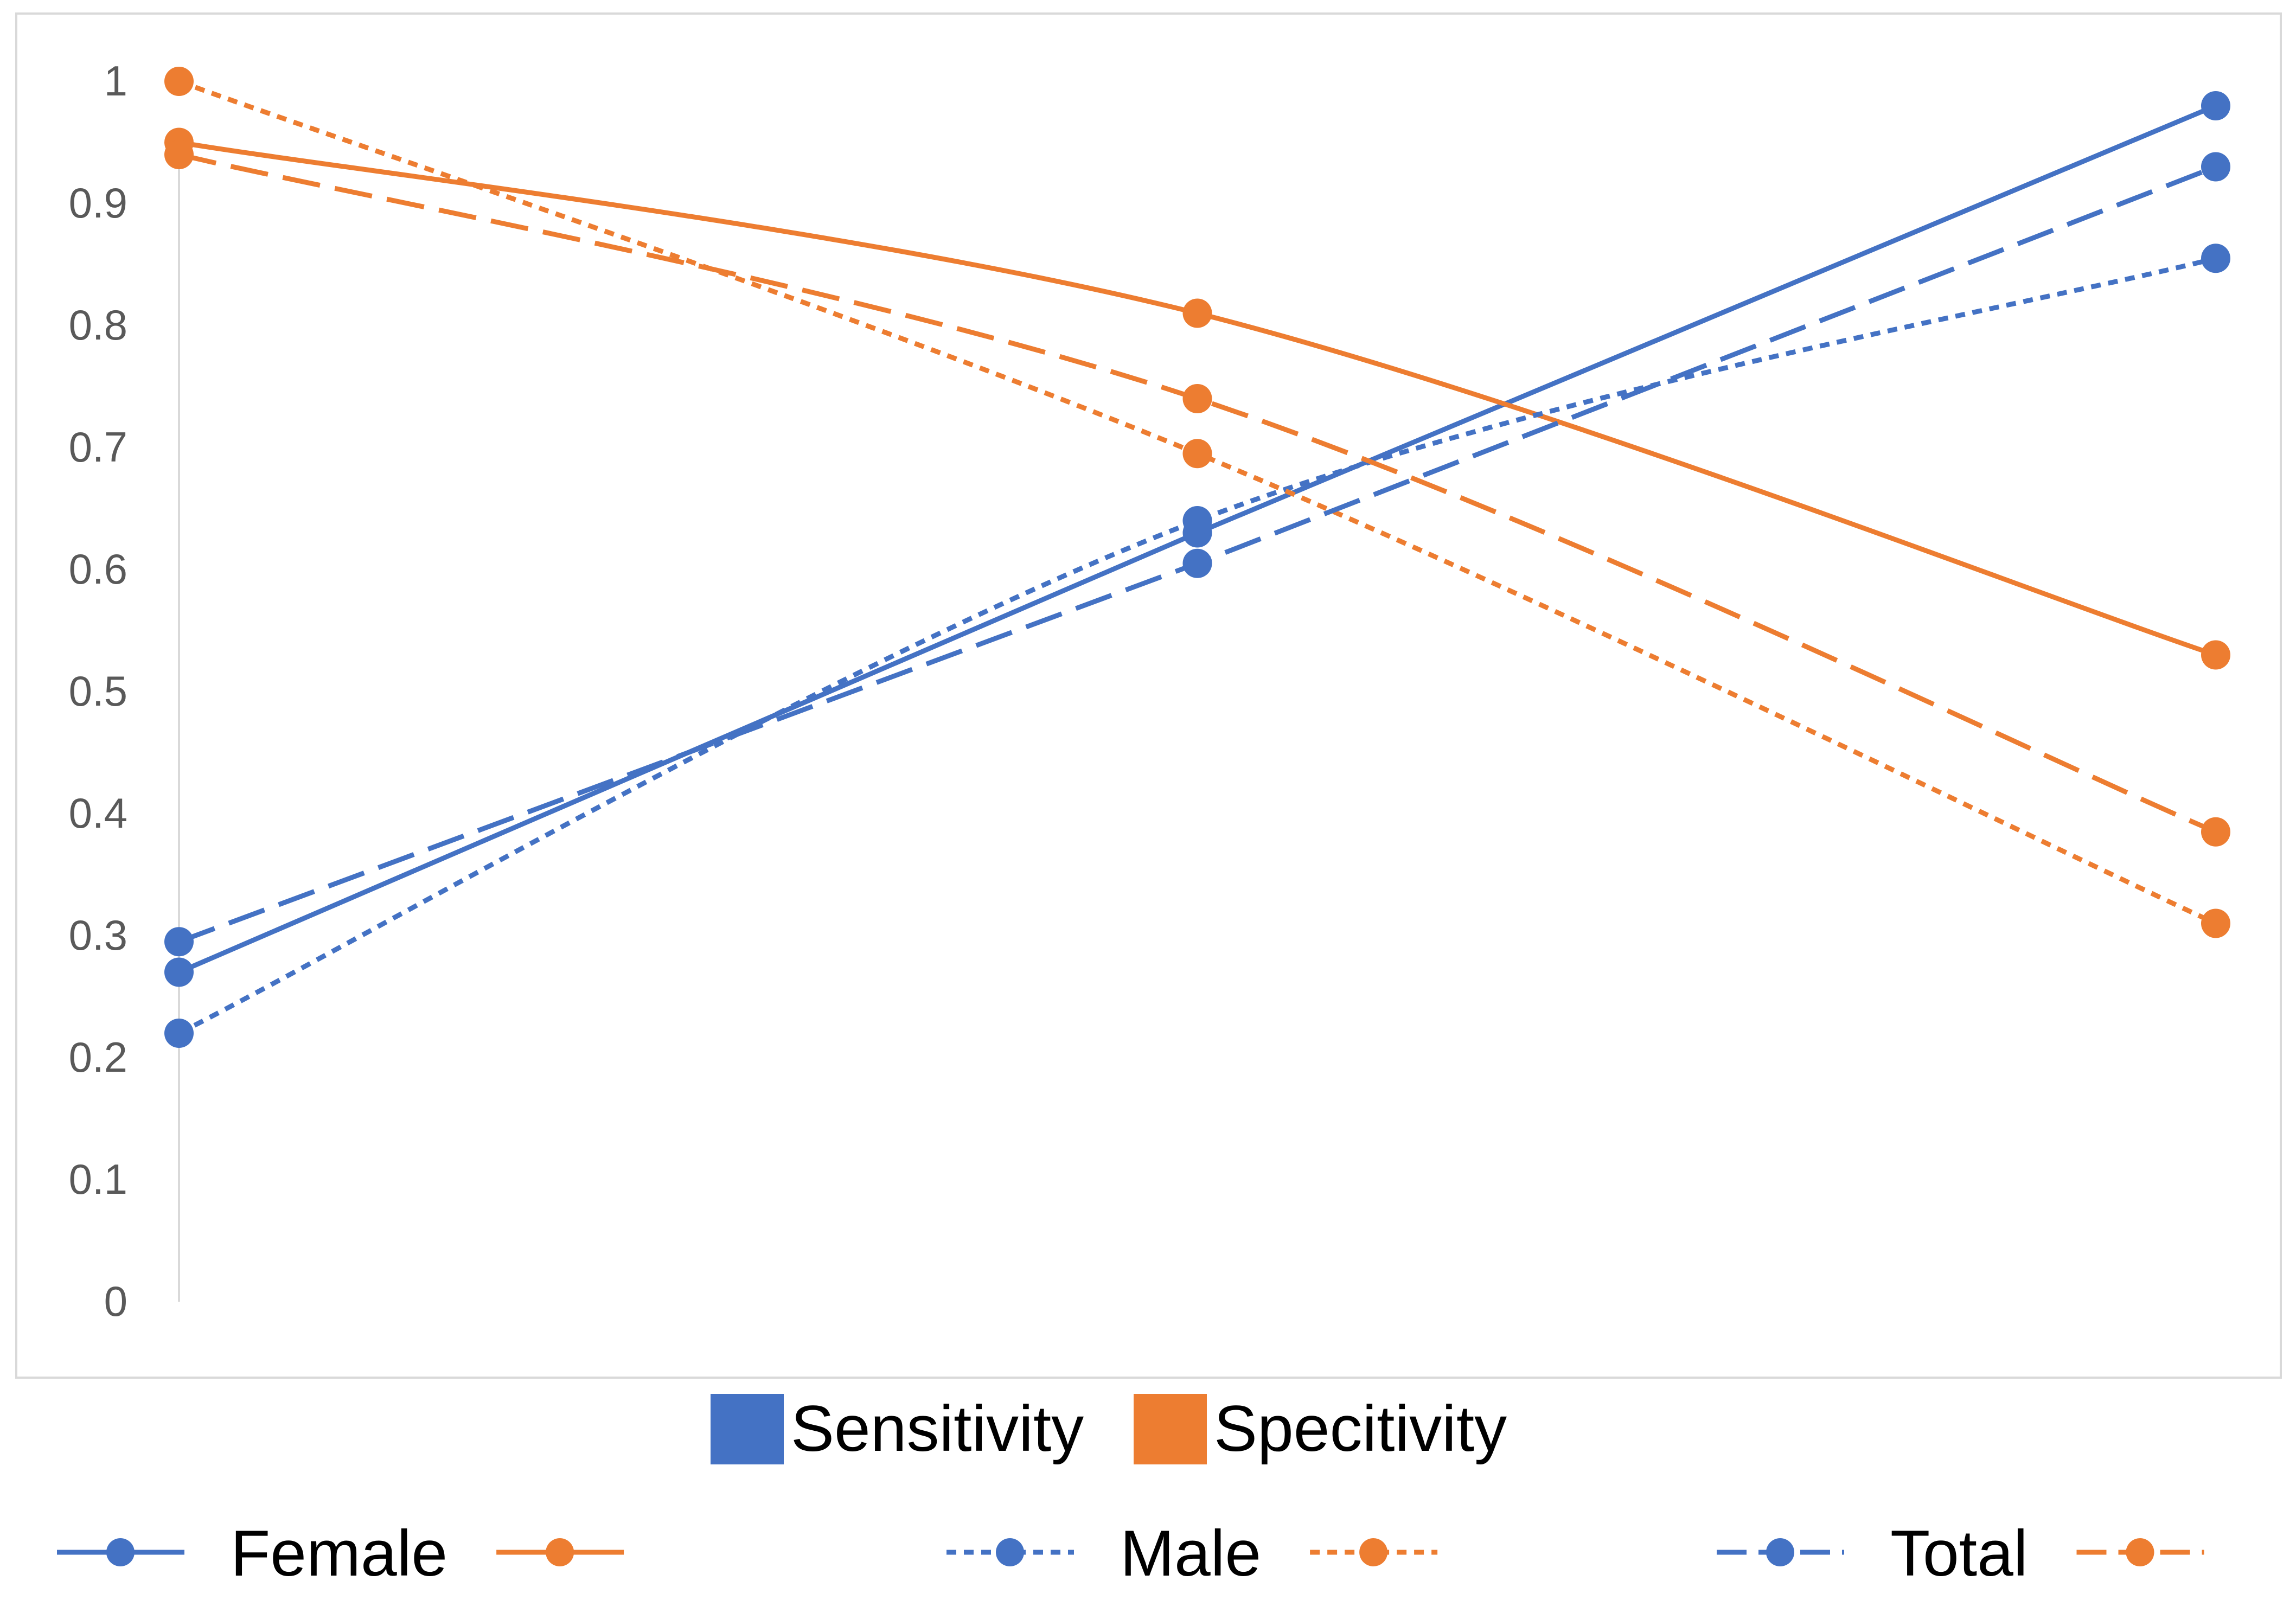 The width and height of the screenshot is (2296, 1600). Describe the element at coordinates (98, 325) in the screenshot. I see `y-tick-label: 0.8` at that location.